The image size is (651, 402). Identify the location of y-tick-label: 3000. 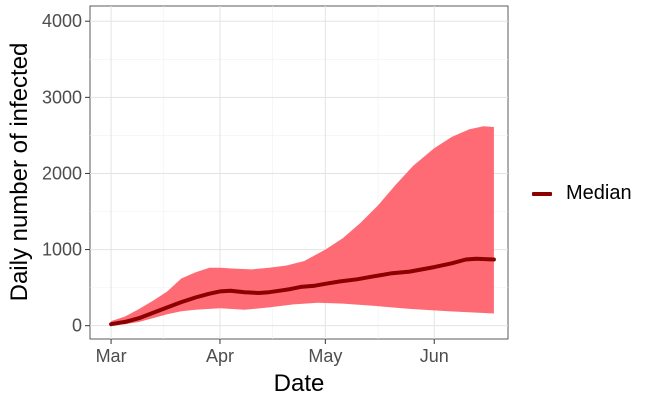
(62, 97).